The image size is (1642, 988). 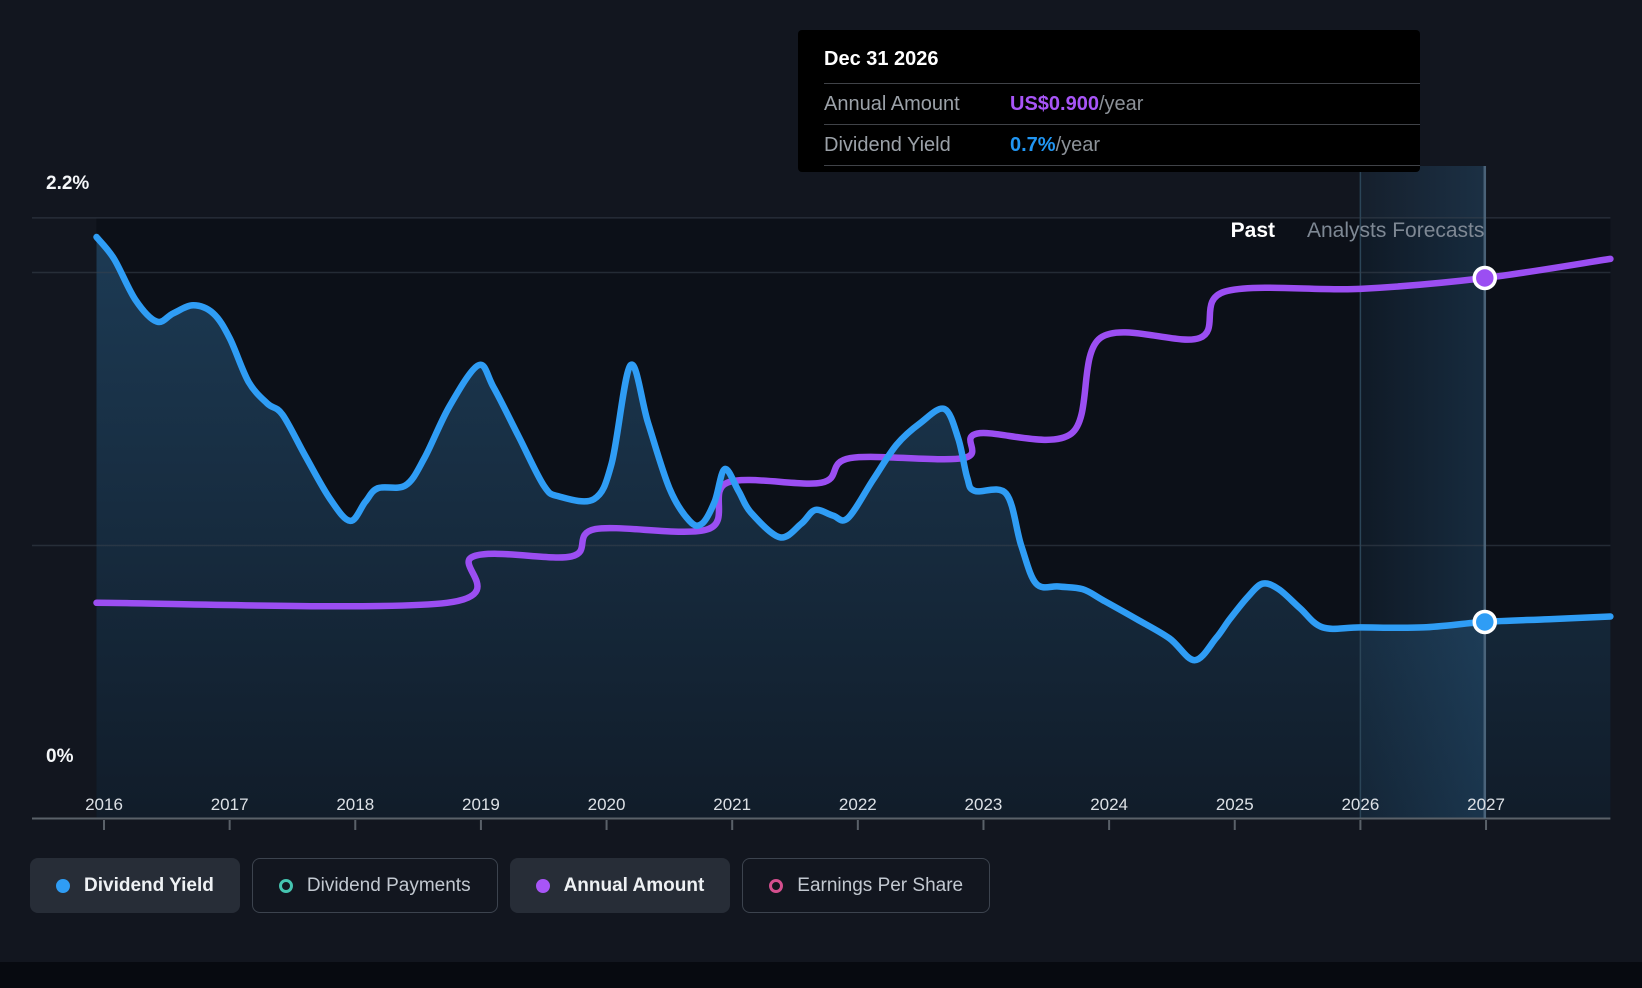 What do you see at coordinates (887, 144) in the screenshot?
I see `tooltip-label: Dividend Yield` at bounding box center [887, 144].